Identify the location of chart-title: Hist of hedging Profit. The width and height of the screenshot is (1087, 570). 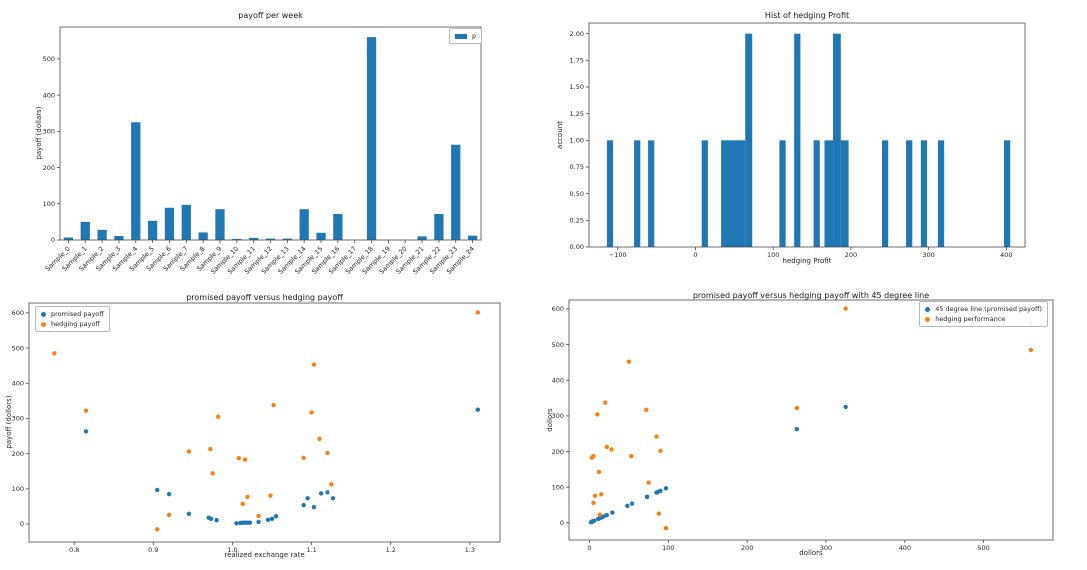
(807, 15).